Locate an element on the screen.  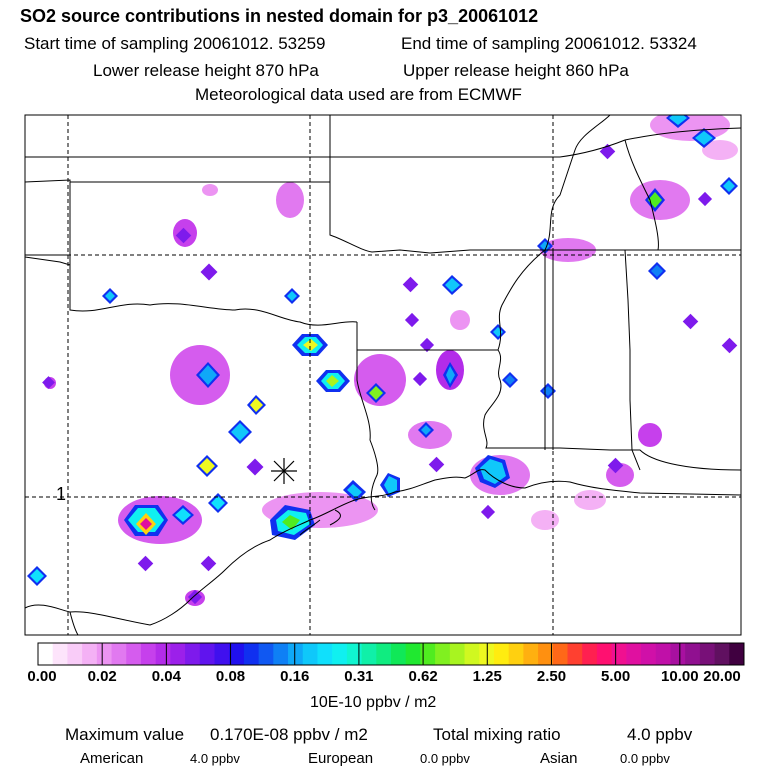
european-label: European is located at coordinates (341, 758).